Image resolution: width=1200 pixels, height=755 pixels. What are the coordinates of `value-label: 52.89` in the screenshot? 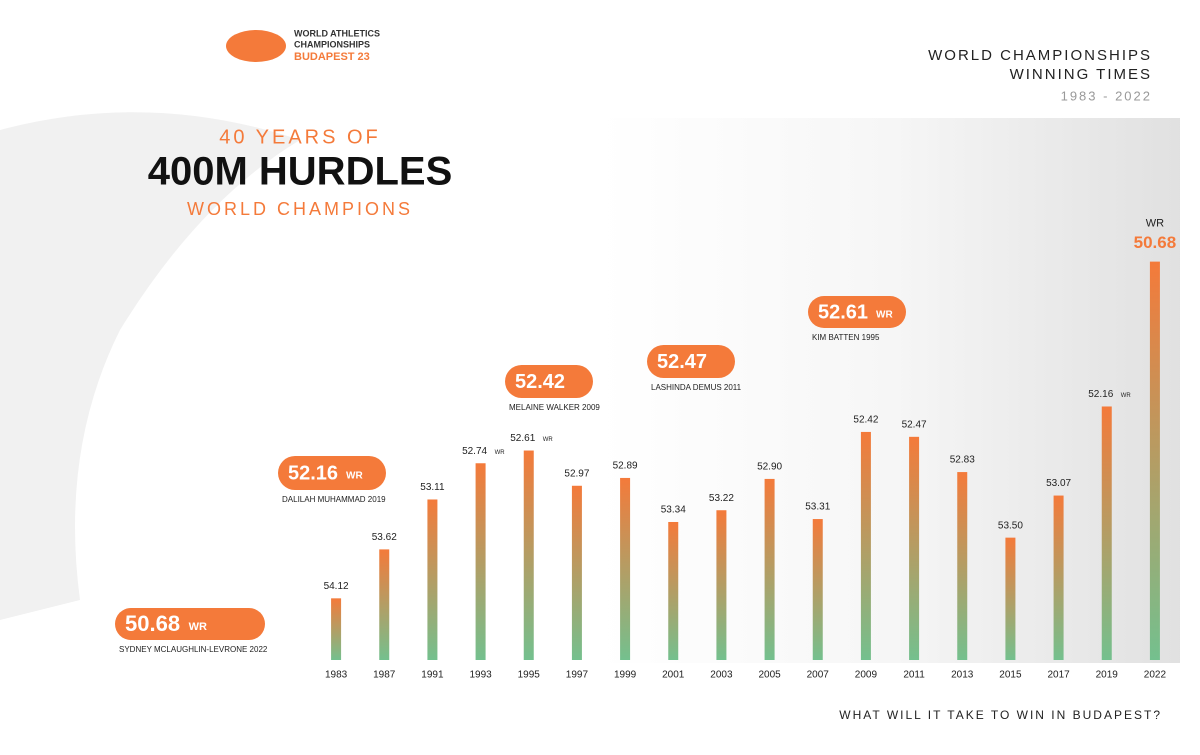 It's located at (625, 466).